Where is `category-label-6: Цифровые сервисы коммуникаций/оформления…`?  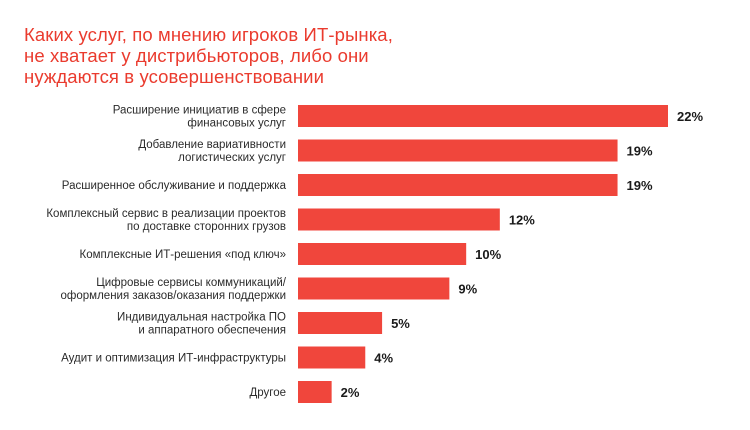 category-label-6: Цифровые сервисы коммуникаций/оформления… is located at coordinates (174, 289).